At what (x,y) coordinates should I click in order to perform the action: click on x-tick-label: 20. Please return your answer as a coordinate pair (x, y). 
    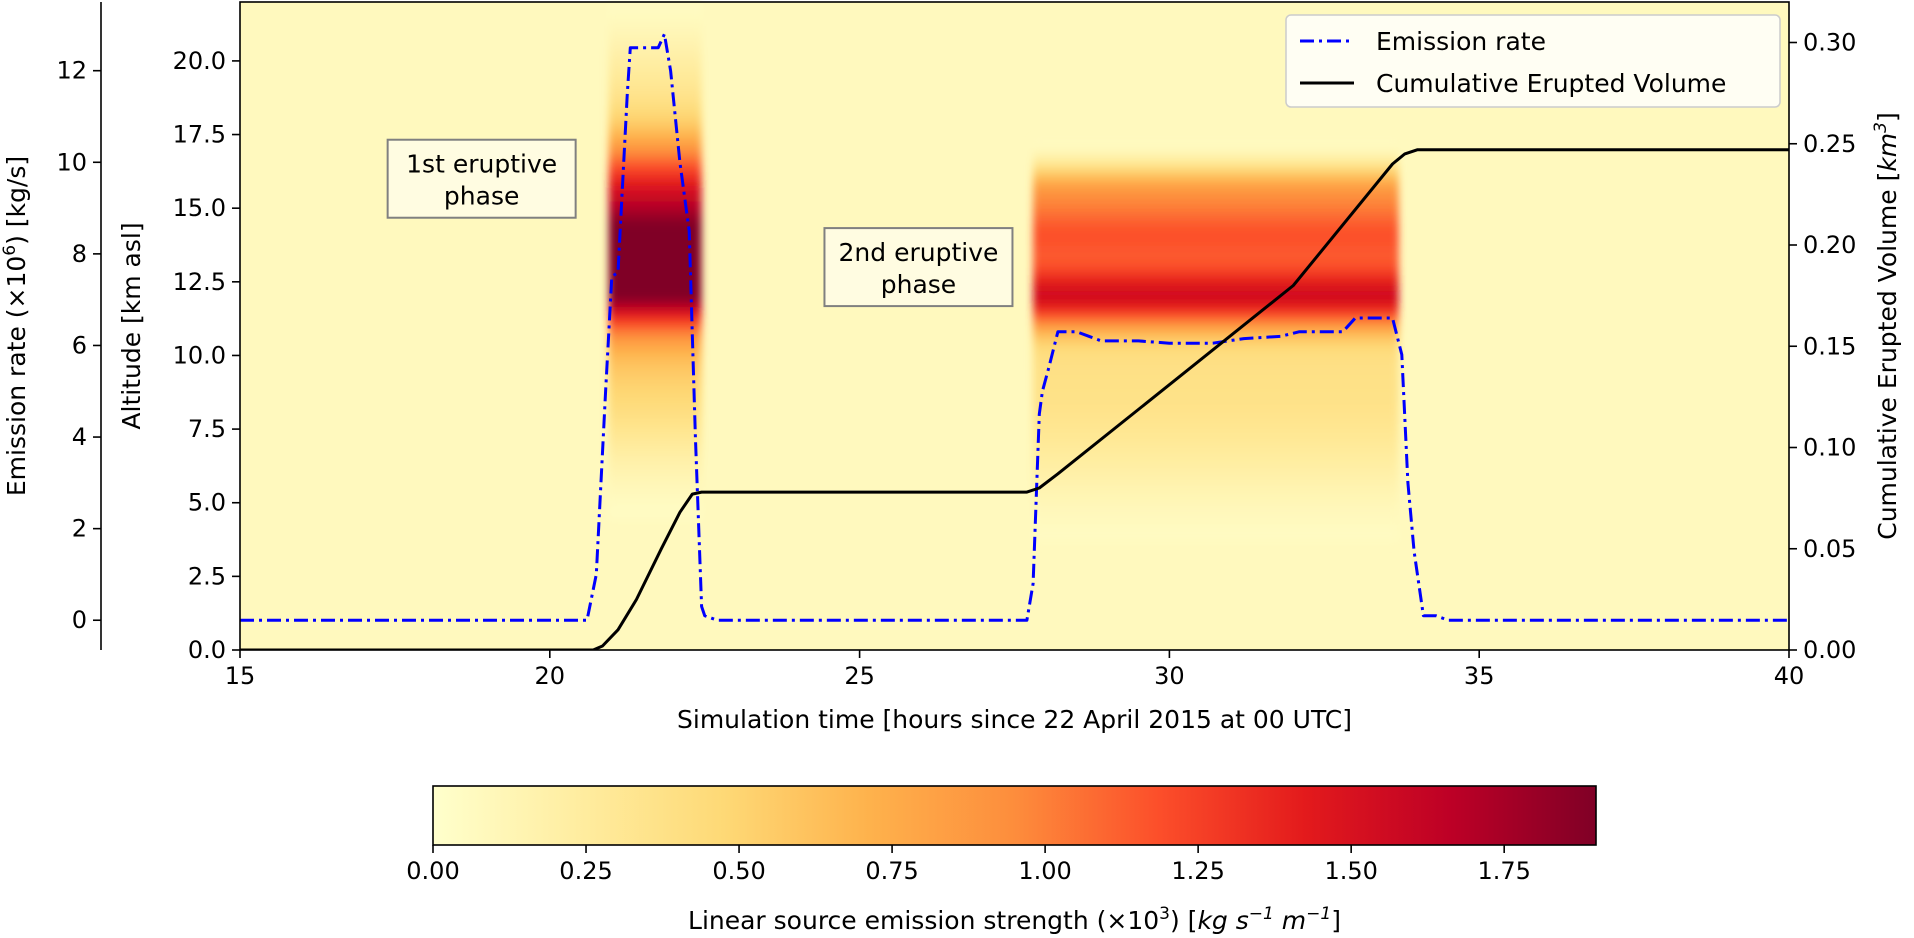
    Looking at the image, I should click on (550, 676).